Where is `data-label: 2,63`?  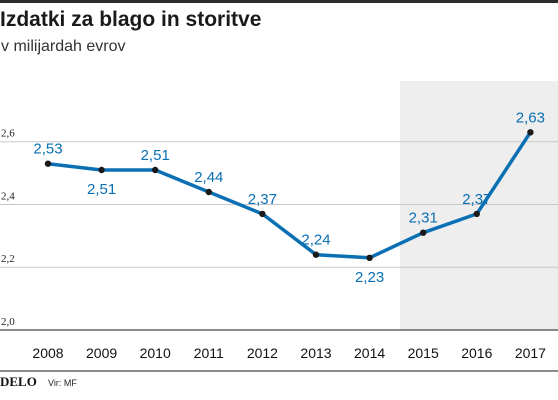
data-label: 2,63 is located at coordinates (530, 117).